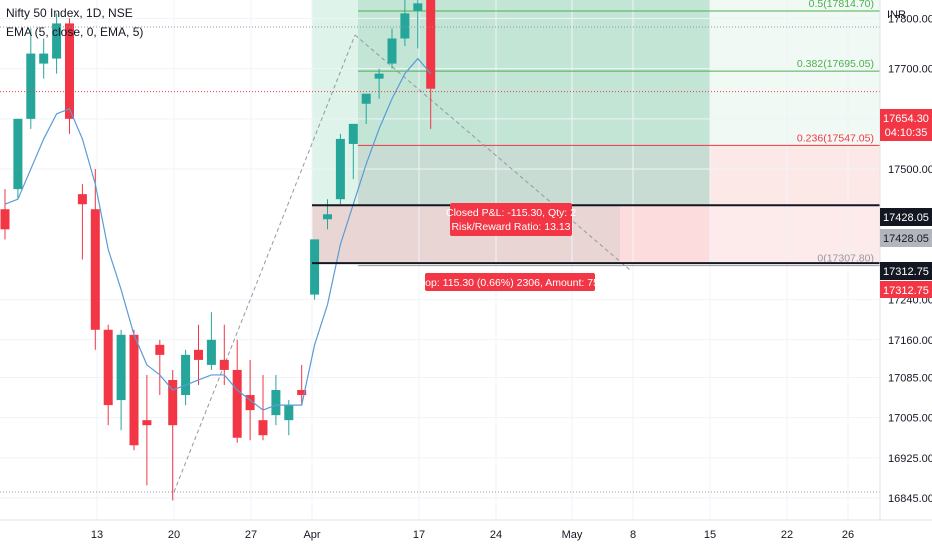  I want to click on risk-reward-text: Risk/Reward Ratio: 13.13, so click(510, 227).